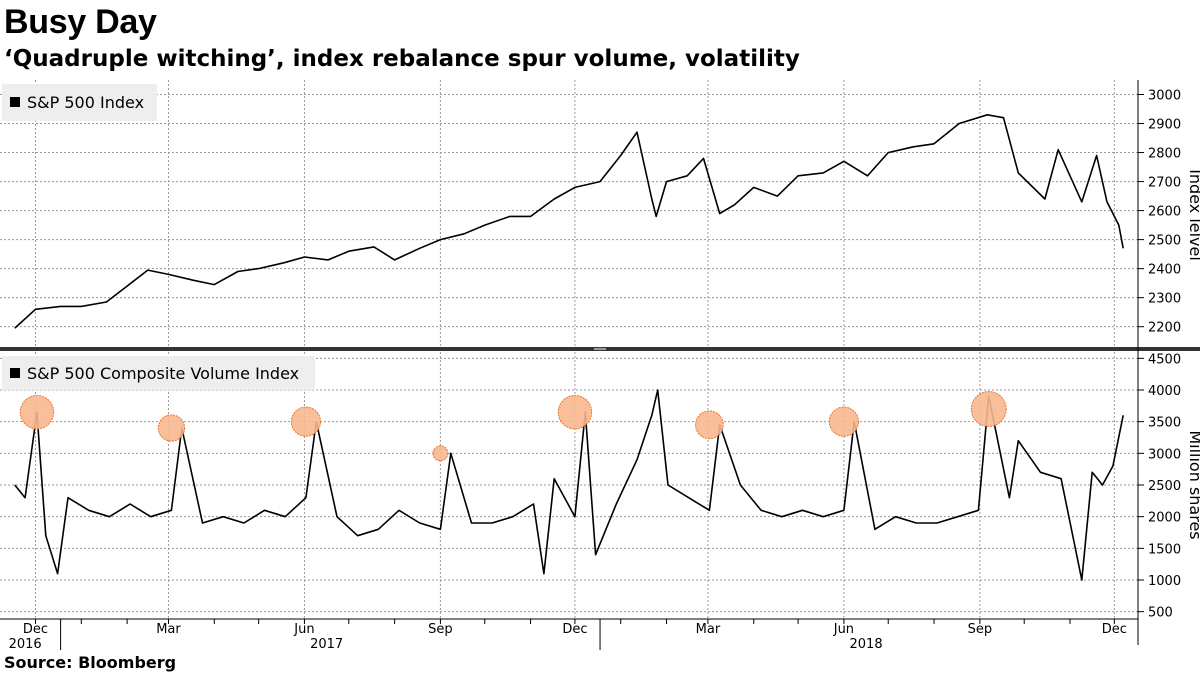 Image resolution: width=1200 pixels, height=675 pixels. Describe the element at coordinates (1164, 241) in the screenshot. I see `index-ytick-label: 2500` at that location.